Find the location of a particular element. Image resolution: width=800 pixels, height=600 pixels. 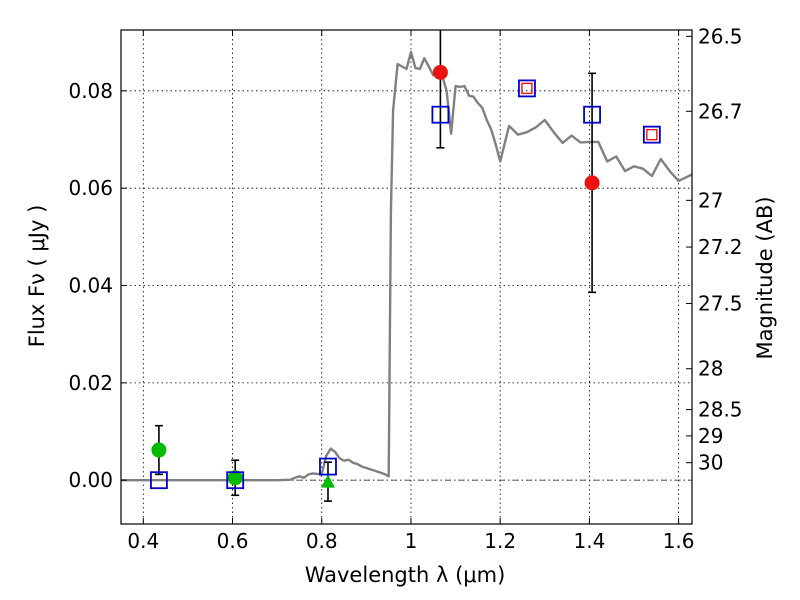

y-tick-label: 0.04 is located at coordinates (90, 286).